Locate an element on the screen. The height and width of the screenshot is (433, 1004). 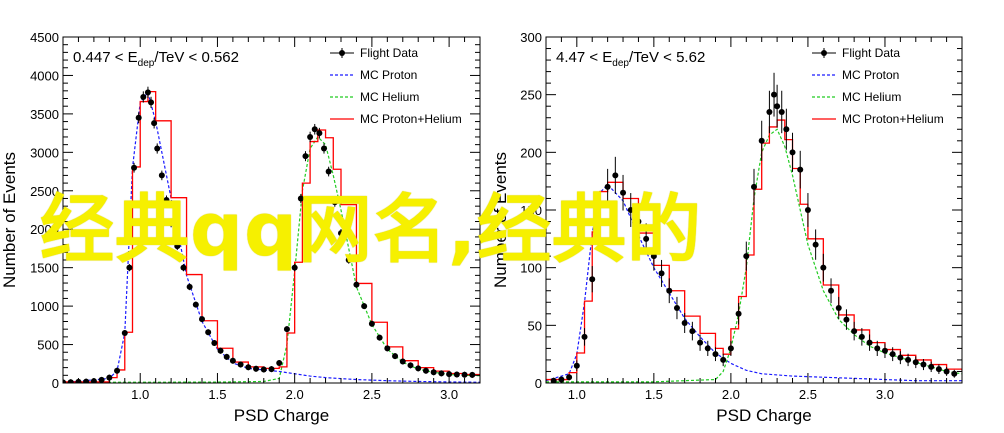
y-tick-label: 250 is located at coordinates (531, 95).